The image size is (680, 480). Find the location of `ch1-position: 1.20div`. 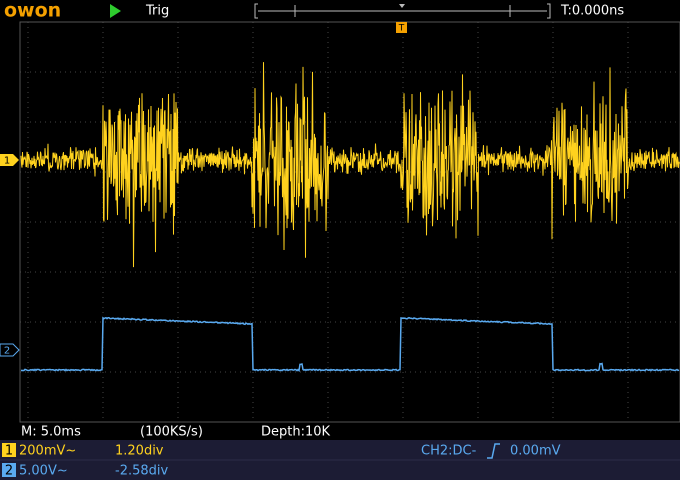

ch1-position: 1.20div is located at coordinates (139, 451).